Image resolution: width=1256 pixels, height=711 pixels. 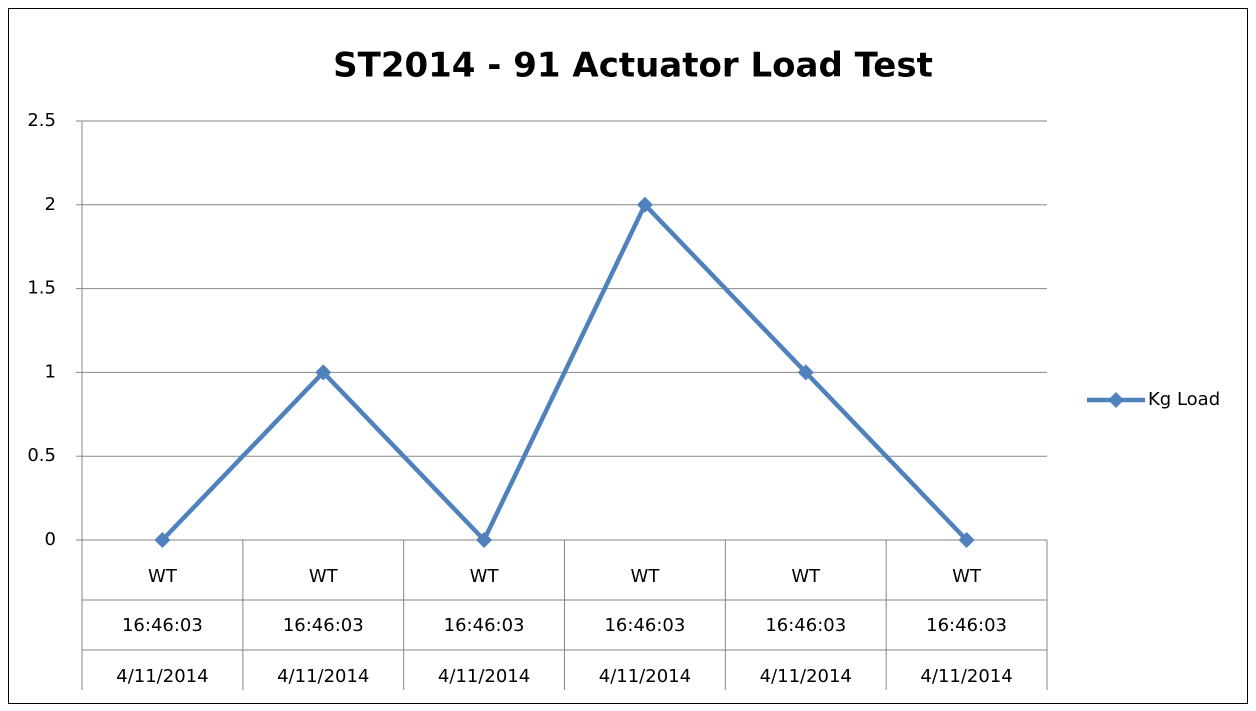 What do you see at coordinates (1184, 399) in the screenshot?
I see `legend-label: Kg Load` at bounding box center [1184, 399].